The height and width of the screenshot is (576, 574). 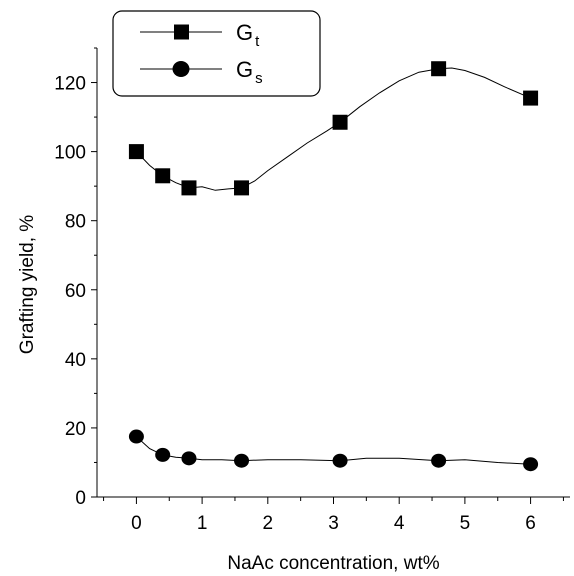 What do you see at coordinates (268, 523) in the screenshot?
I see `x-tick-label: 2` at bounding box center [268, 523].